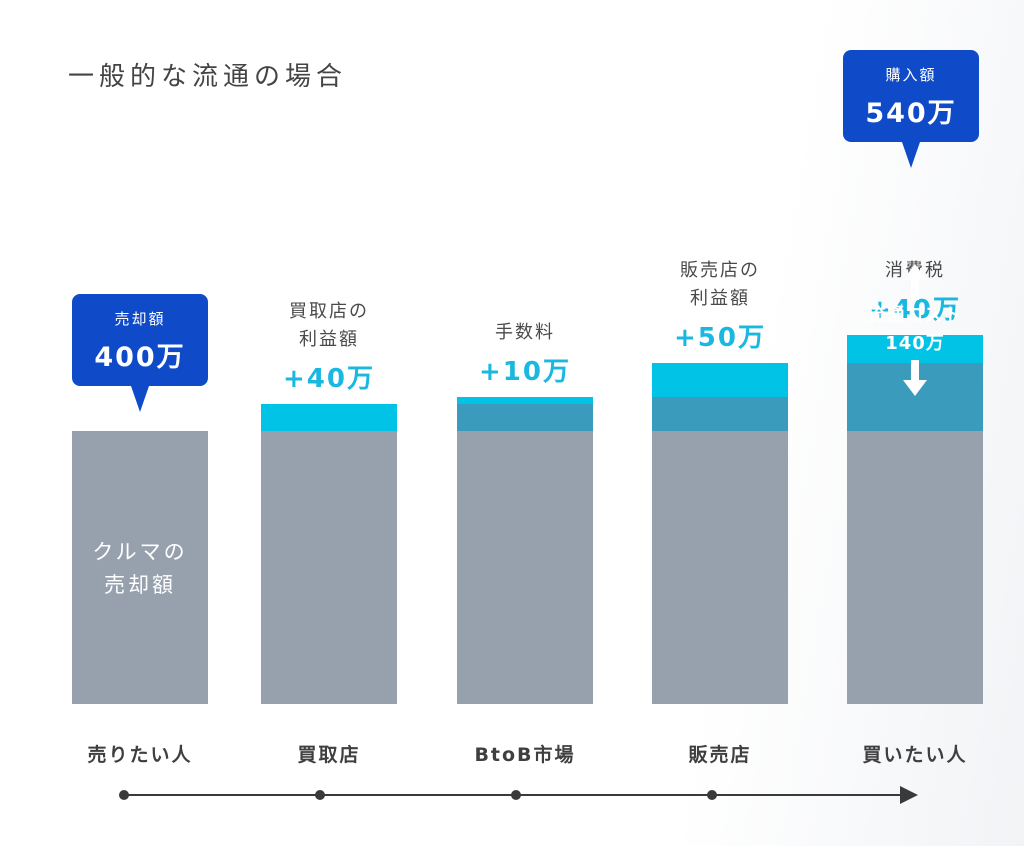 Image resolution: width=1024 pixels, height=846 pixels. Describe the element at coordinates (140, 755) in the screenshot. I see `category-label-0: 売りたい人` at that location.